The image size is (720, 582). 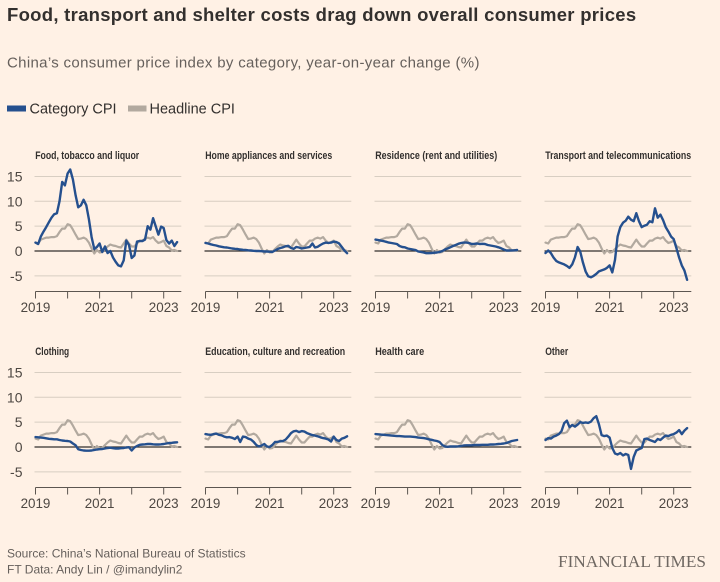 What do you see at coordinates (52, 352) in the screenshot?
I see `svg-text: Clothing` at bounding box center [52, 352].